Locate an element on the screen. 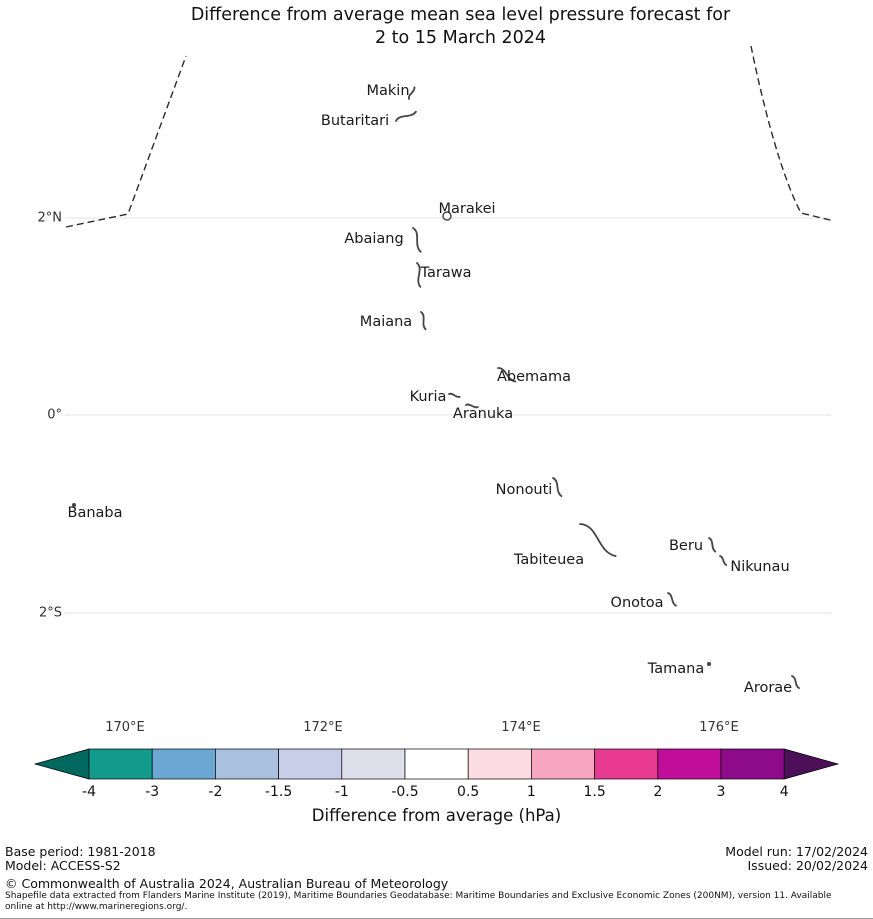  lat-tick-2°S: 2°S is located at coordinates (50, 613).